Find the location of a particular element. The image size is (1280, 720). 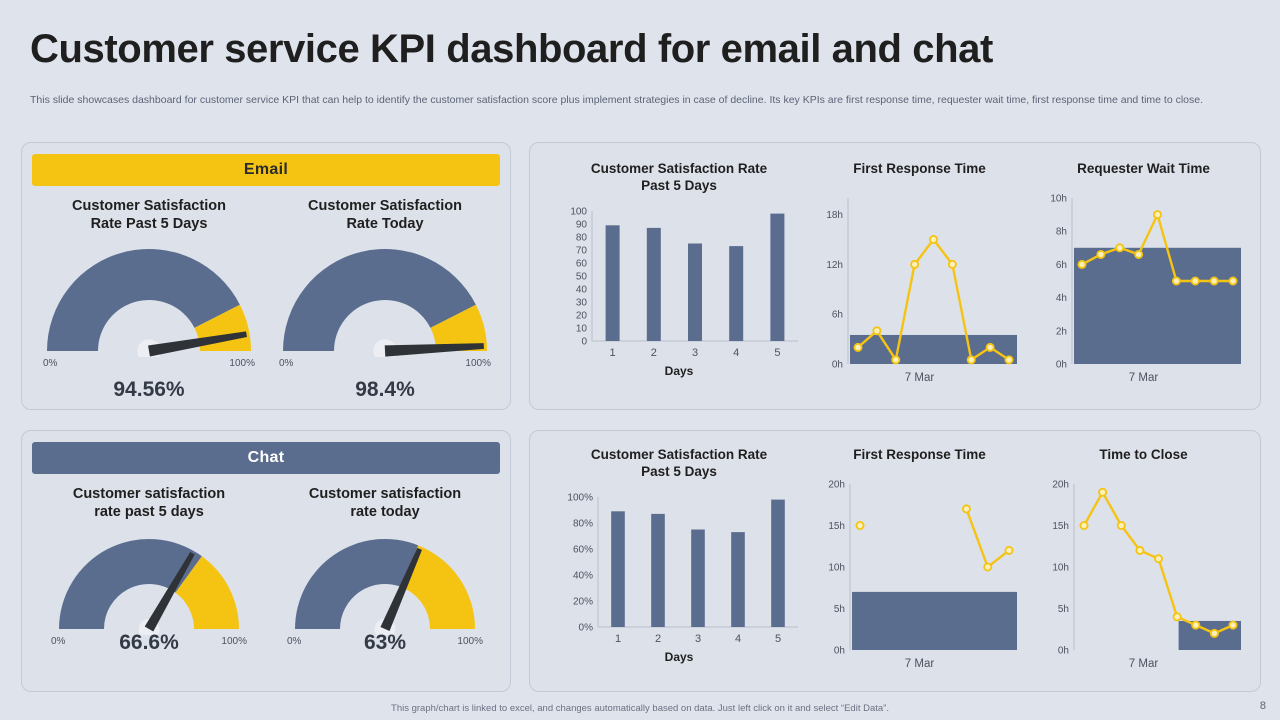

y-tick-label: 15h is located at coordinates (1060, 526).